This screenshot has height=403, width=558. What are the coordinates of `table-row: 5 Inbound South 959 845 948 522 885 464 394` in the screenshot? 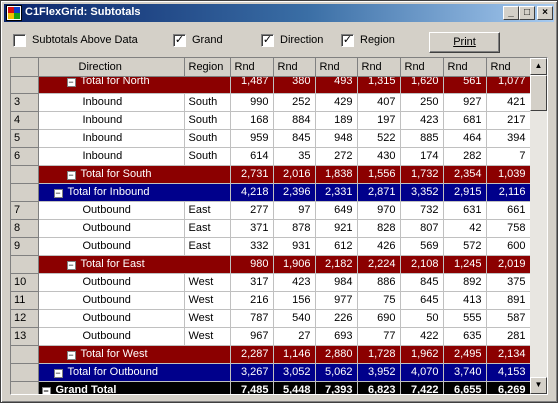 It's located at (270, 138).